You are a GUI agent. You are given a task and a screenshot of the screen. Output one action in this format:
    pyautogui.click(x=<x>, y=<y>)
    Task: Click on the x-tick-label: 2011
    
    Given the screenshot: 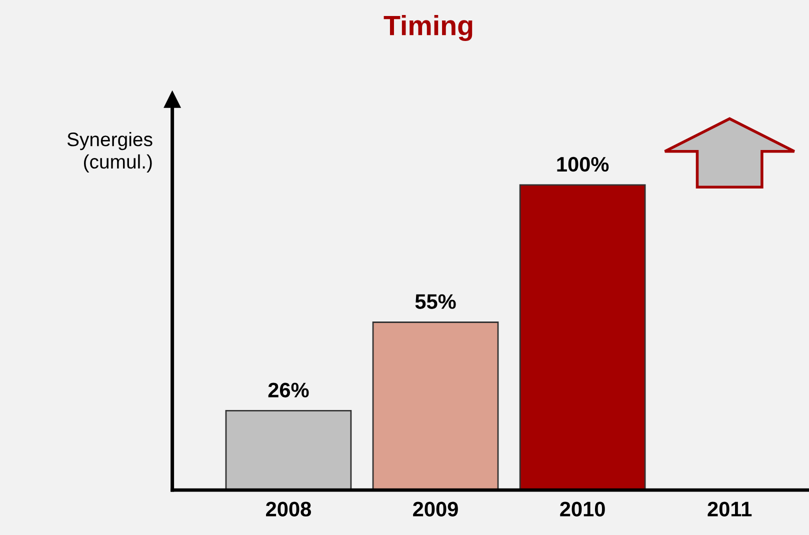 What is the action you would take?
    pyautogui.click(x=730, y=509)
    